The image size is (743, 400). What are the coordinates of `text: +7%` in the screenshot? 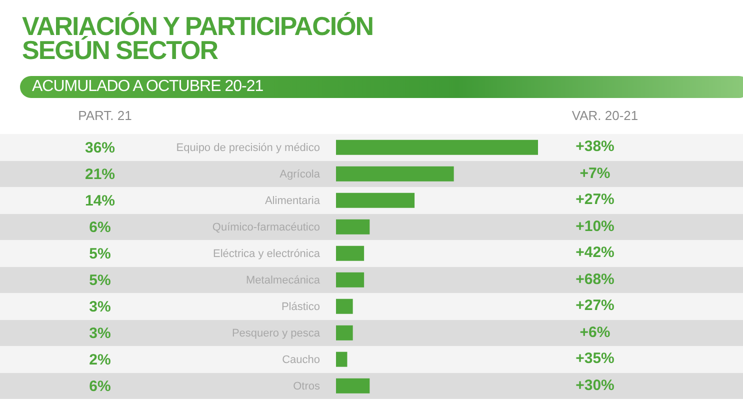 It's located at (595, 173).